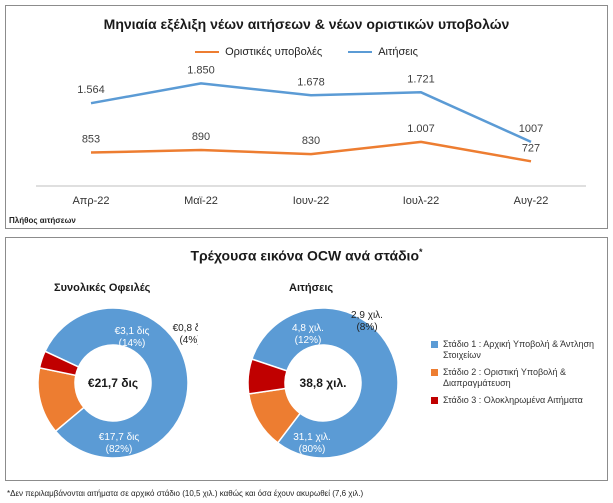  Describe the element at coordinates (201, 70) in the screenshot. I see `data-label: 1.850` at that location.